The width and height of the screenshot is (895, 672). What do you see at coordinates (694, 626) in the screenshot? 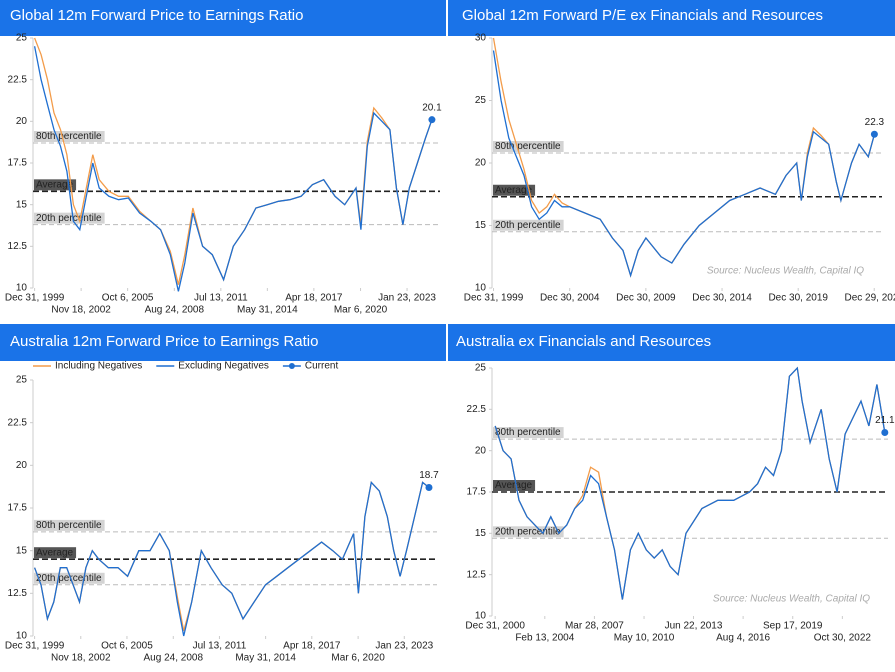
I see `x-tick-label: Jun 22, 2013` at bounding box center [694, 626].